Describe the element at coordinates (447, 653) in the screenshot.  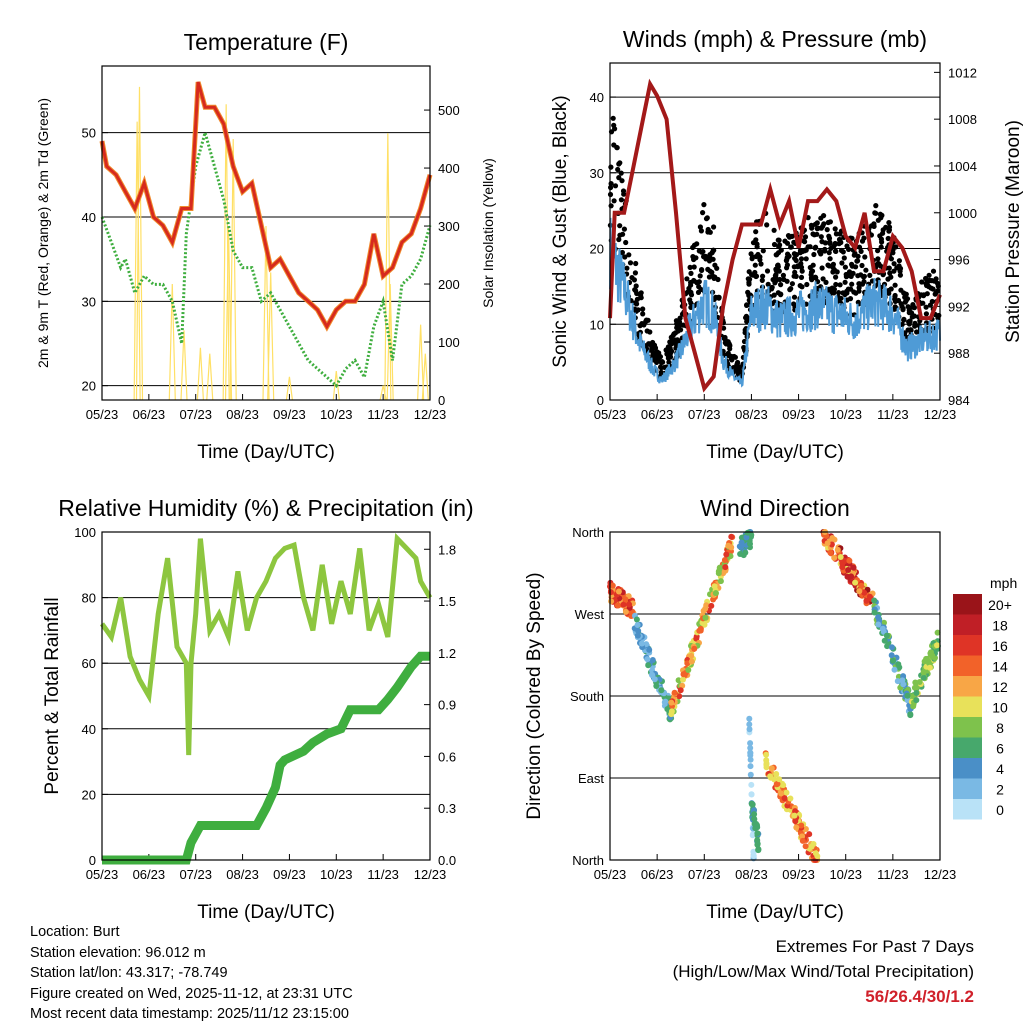
I see `y2-tick-label: 1.2` at that location.